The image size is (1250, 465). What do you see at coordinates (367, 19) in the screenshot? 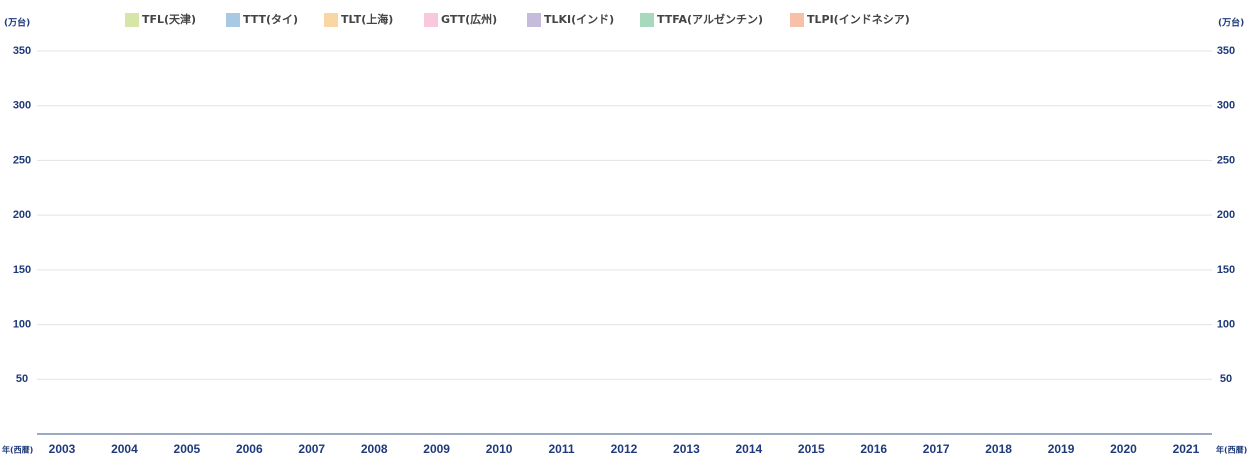
I see `legend-label: TLT(上海)` at bounding box center [367, 19].